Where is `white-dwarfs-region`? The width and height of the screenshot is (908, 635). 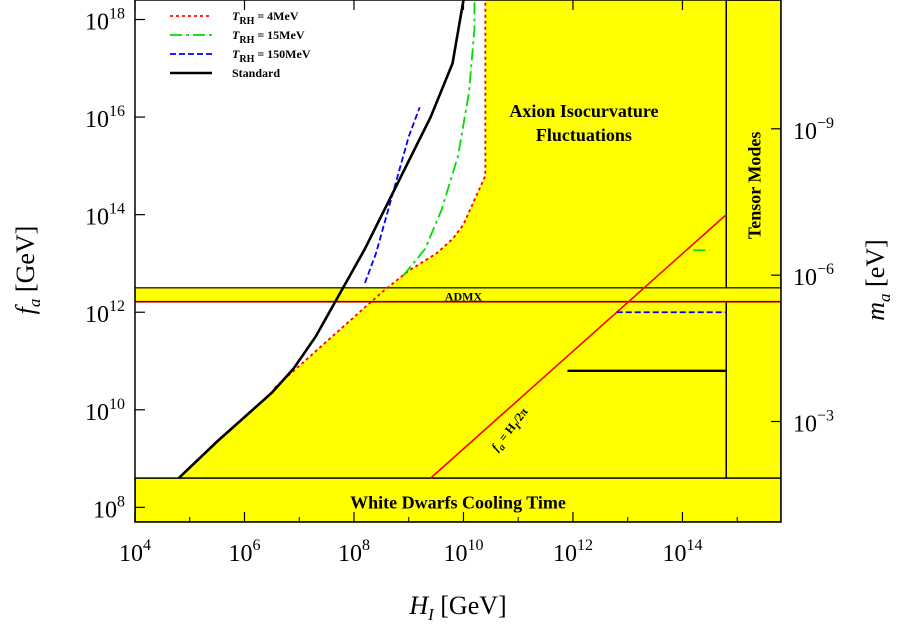
white-dwarfs-region is located at coordinates (458, 499).